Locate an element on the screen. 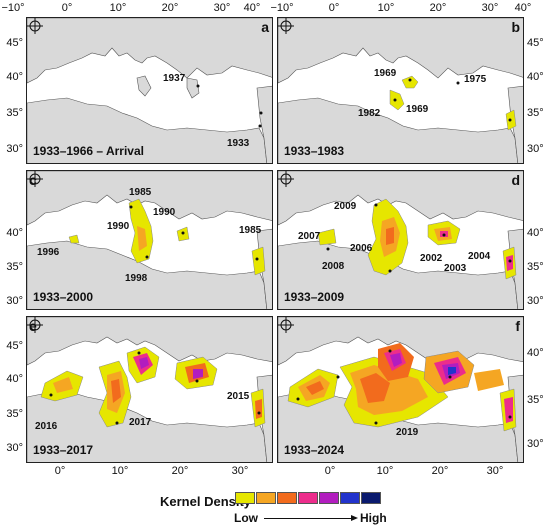  map-panel-a: a 1937 1933 1933–1966 – Arrival is located at coordinates (149, 90).